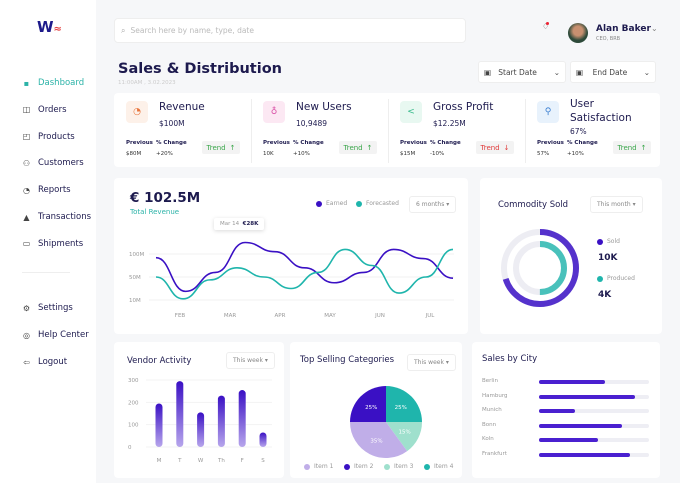 Image resolution: width=680 pixels, height=483 pixels. What do you see at coordinates (623, 29) in the screenshot?
I see `user-name: Alan Baker` at bounding box center [623, 29].